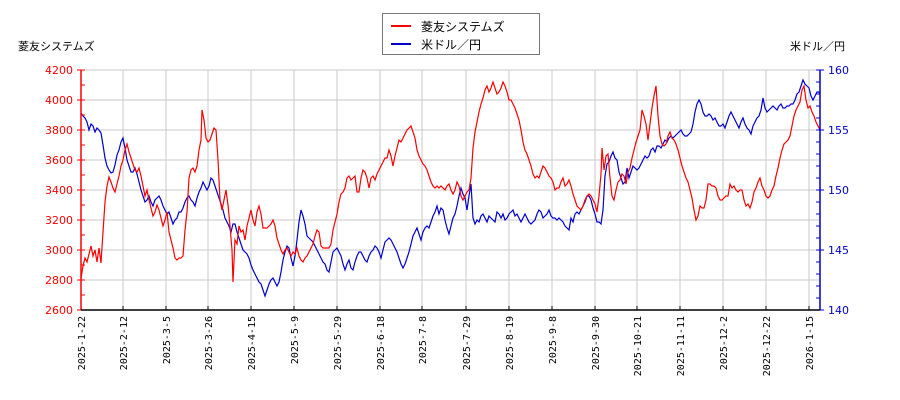 The width and height of the screenshot is (900, 400). Describe the element at coordinates (681, 346) in the screenshot. I see `x-tick-label: 2025-11-11` at that location.